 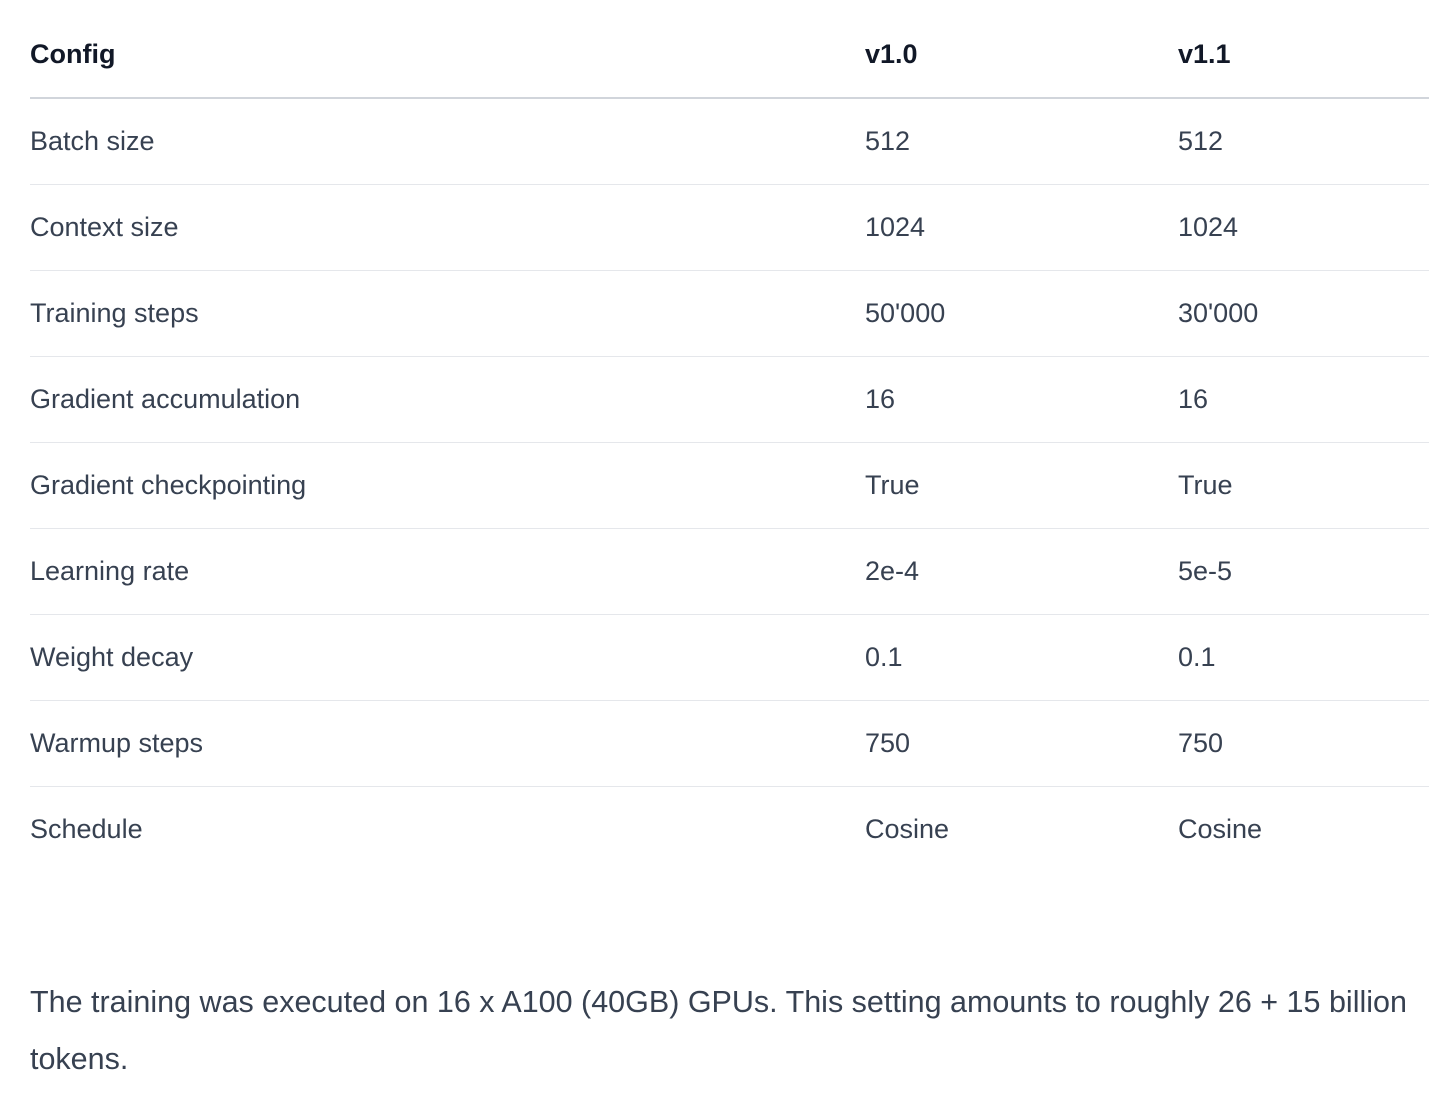 What do you see at coordinates (1021, 313) in the screenshot?
I see `v1-0-value: 50'000` at bounding box center [1021, 313].